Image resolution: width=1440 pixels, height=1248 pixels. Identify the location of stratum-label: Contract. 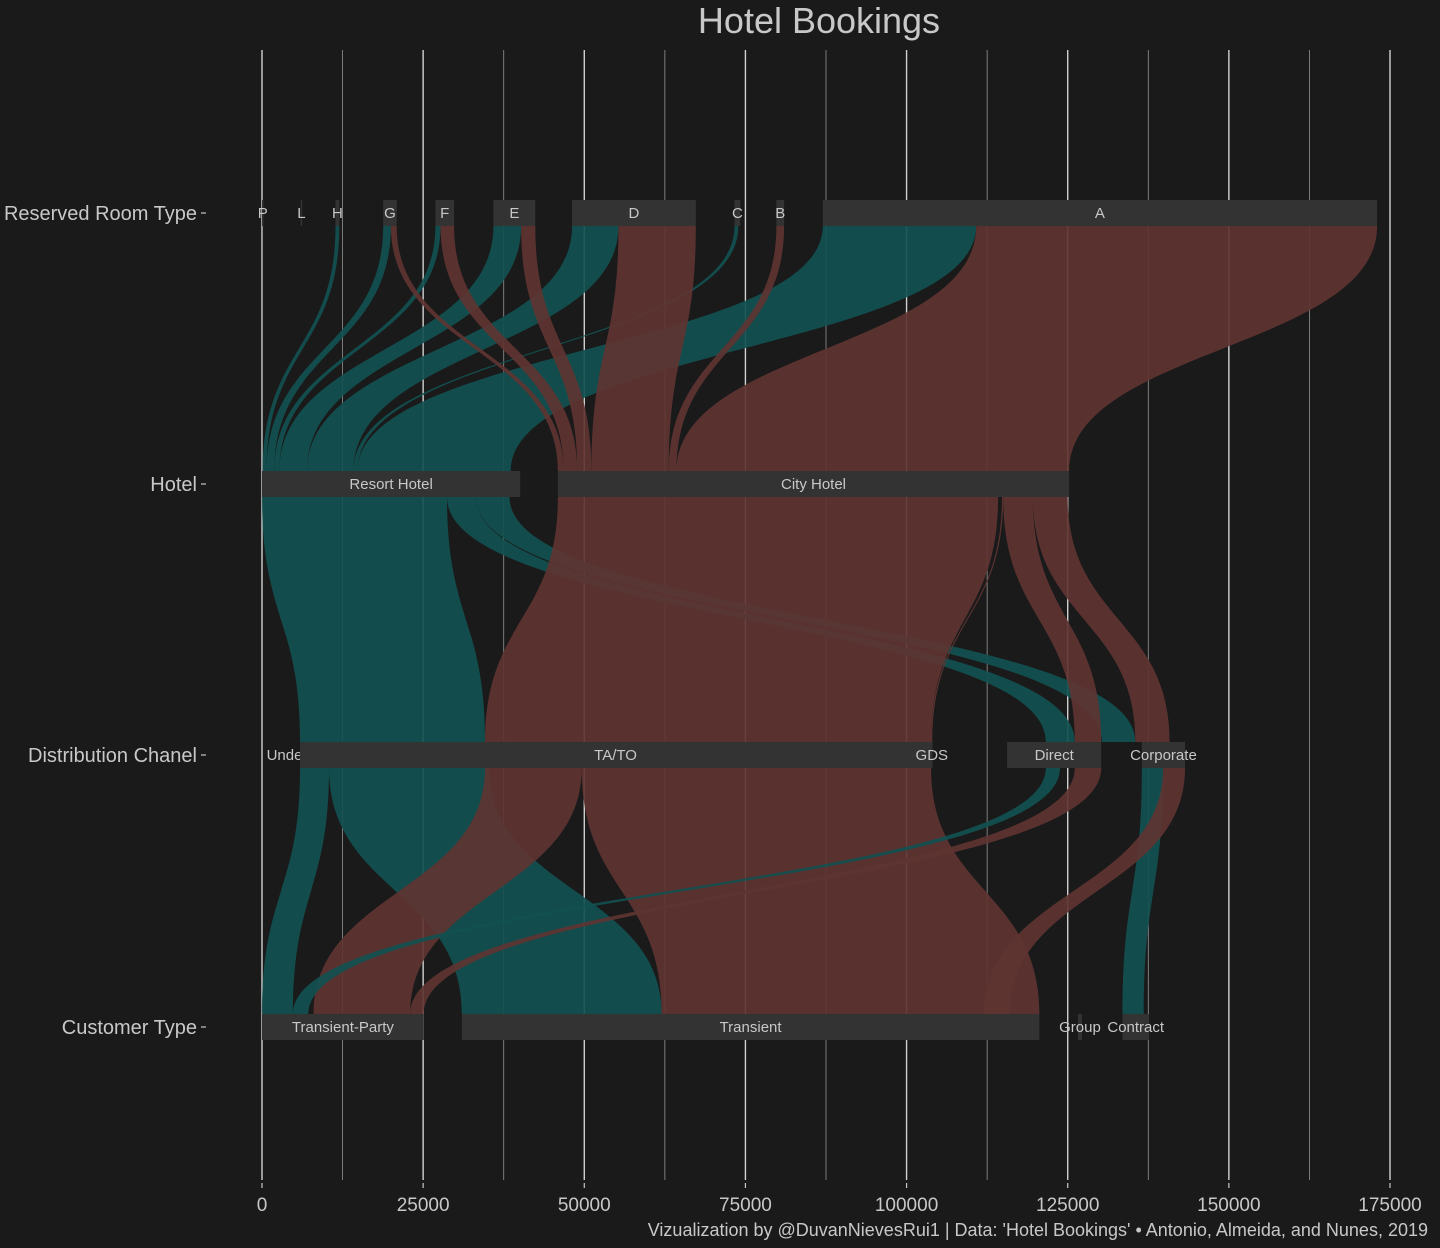
(1136, 1027).